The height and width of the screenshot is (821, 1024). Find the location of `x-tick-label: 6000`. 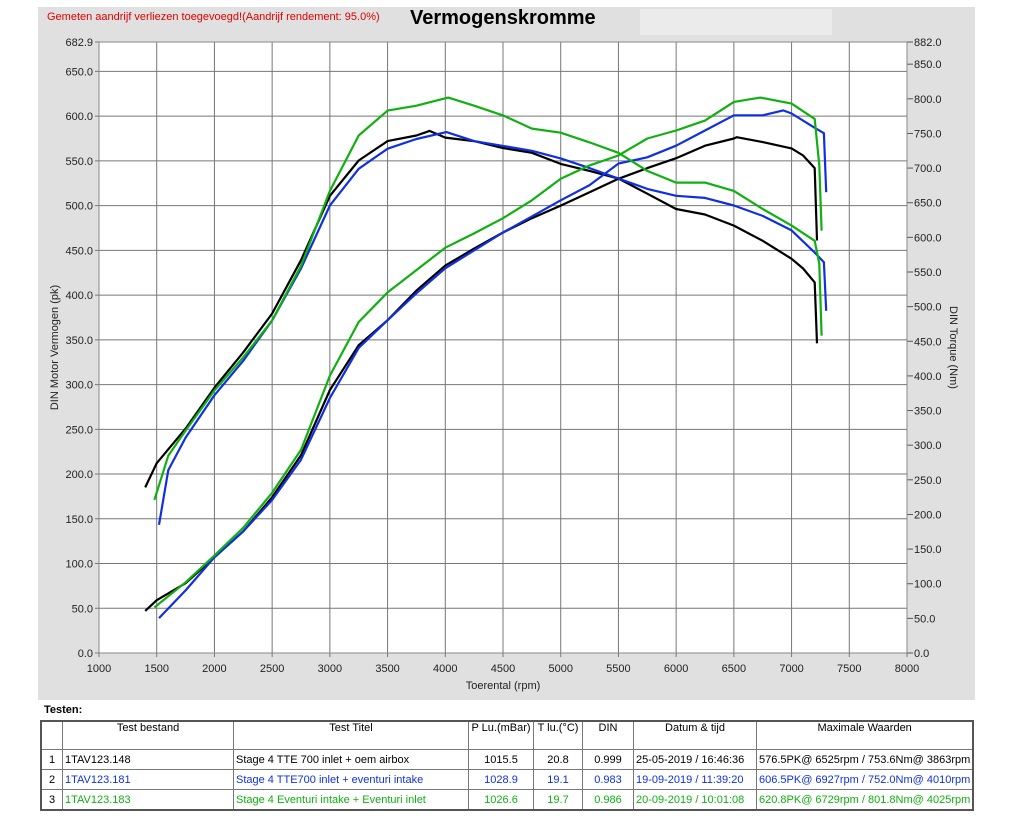

x-tick-label: 6000 is located at coordinates (676, 669).